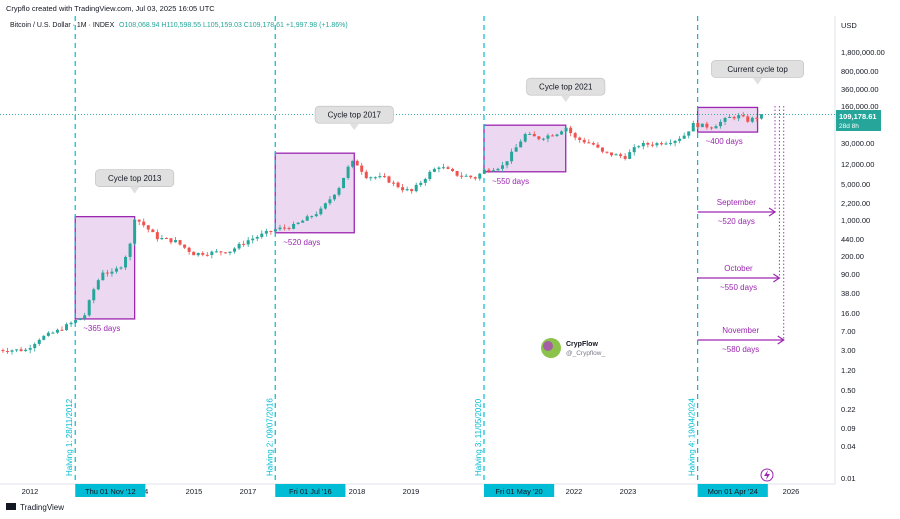  I want to click on lightning-button, so click(767, 475).